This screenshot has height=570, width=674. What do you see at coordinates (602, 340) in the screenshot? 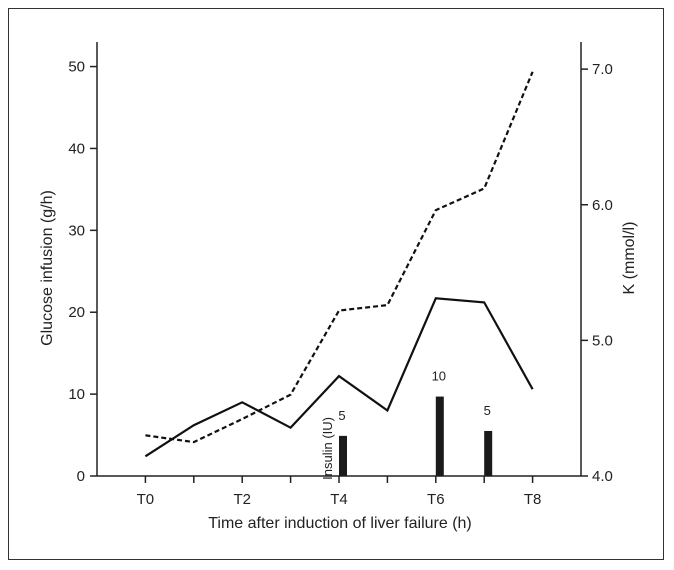
I see `y-right-tick-label: 5.0` at bounding box center [602, 340].